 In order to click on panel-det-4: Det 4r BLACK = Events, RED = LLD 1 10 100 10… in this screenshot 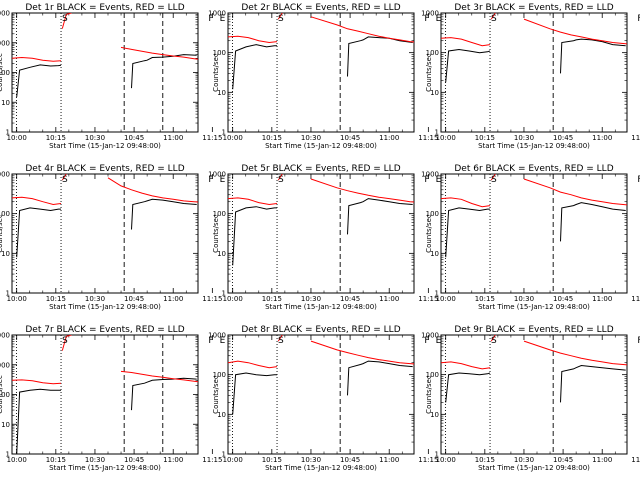, I will do `click(113, 237)`.